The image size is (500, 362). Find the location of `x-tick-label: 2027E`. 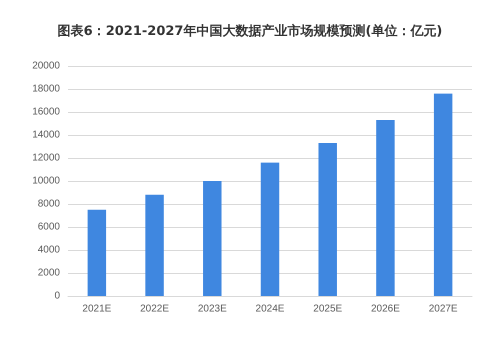

x-tick-label: 2027E is located at coordinates (443, 309).